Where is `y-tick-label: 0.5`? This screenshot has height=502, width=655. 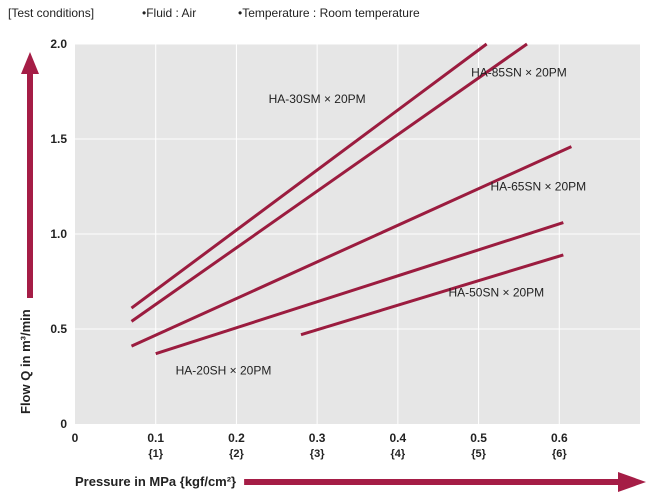 y-tick-label: 0.5 is located at coordinates (58, 329).